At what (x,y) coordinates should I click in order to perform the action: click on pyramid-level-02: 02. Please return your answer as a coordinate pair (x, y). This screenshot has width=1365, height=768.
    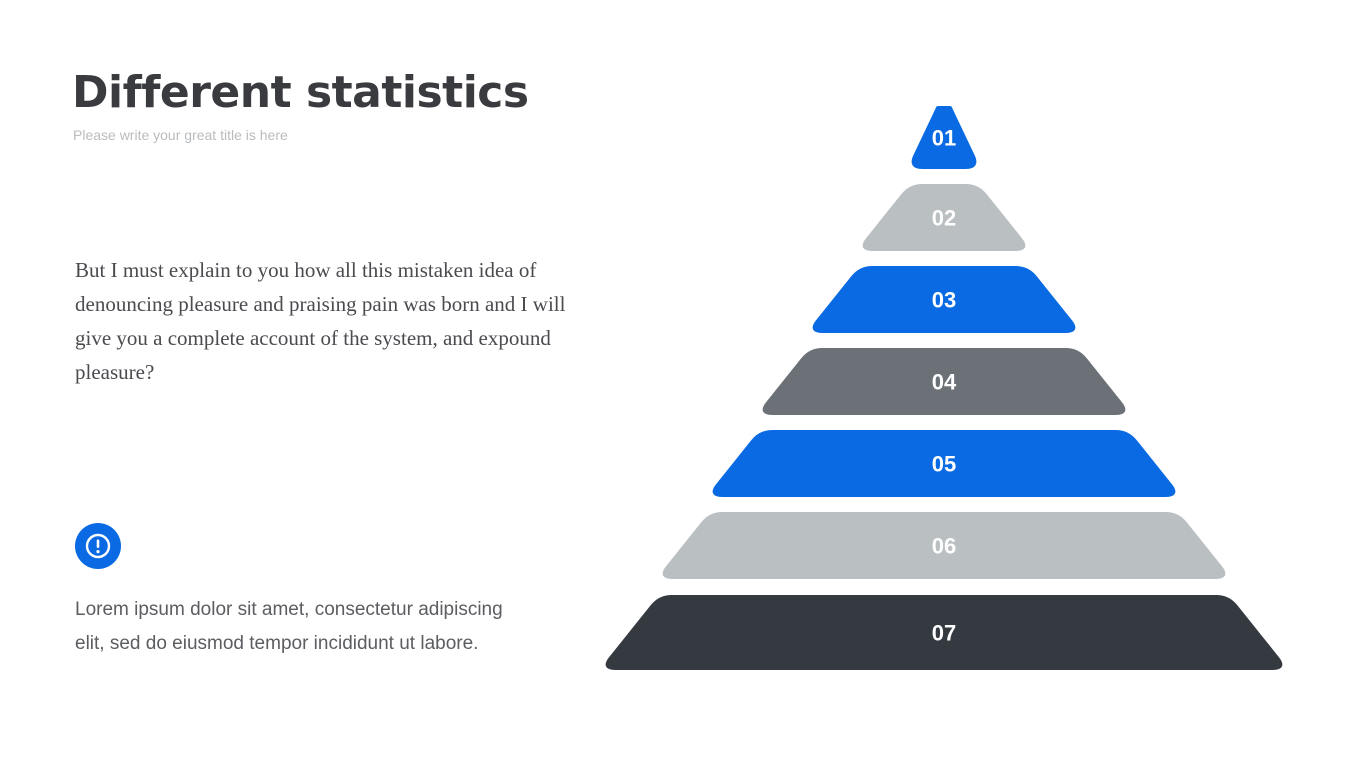
    Looking at the image, I should click on (944, 217).